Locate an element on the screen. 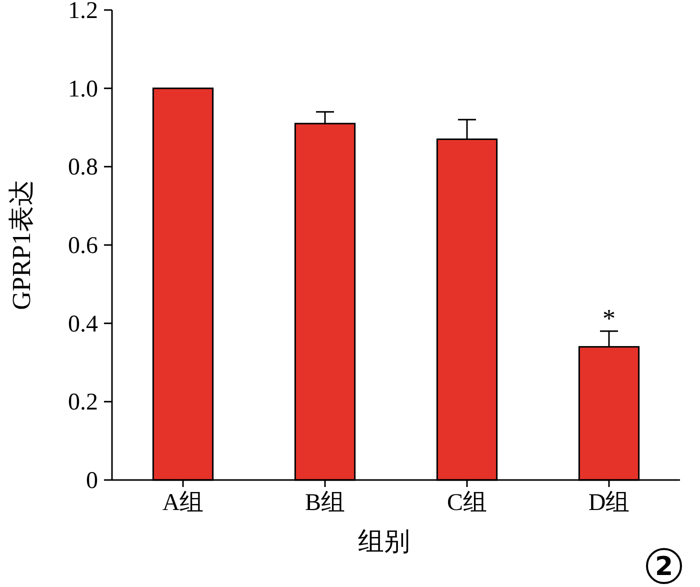 Image resolution: width=700 pixels, height=587 pixels. y-tick-label: 1.2 is located at coordinates (83, 12).